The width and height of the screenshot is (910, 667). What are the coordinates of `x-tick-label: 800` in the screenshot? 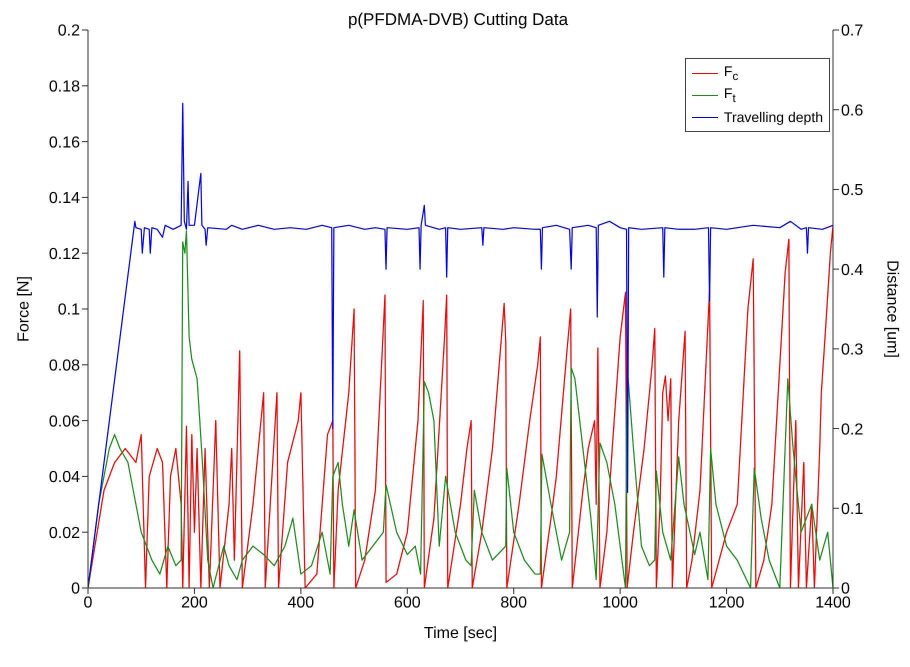 It's located at (514, 603).